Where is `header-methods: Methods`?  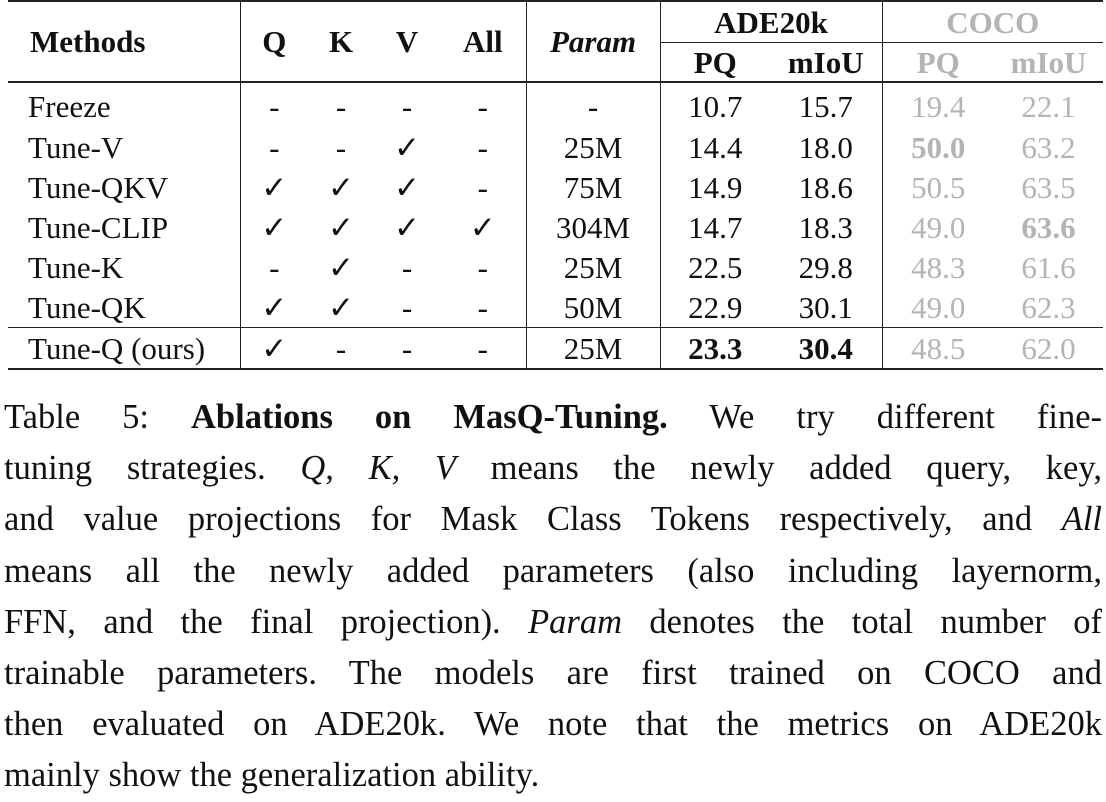
header-methods: Methods is located at coordinates (124, 41).